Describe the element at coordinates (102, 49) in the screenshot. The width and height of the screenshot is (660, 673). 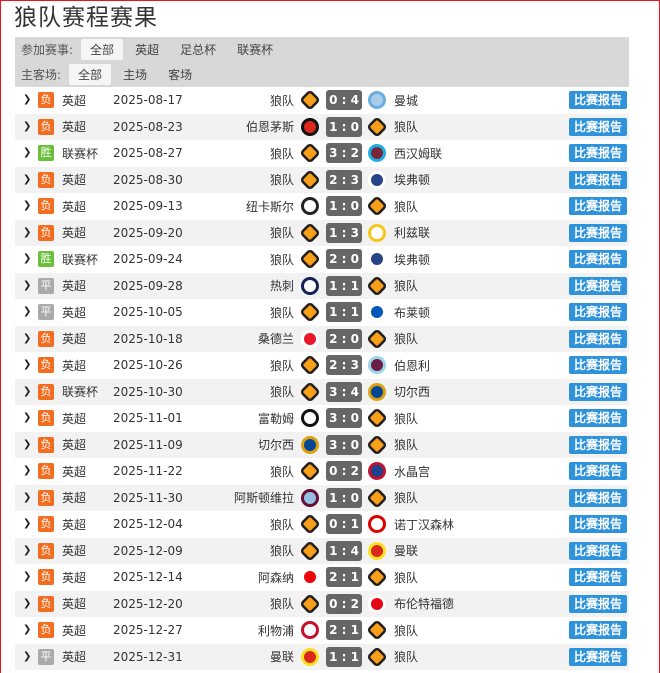
I see `filter-option-competition-0: 全部` at that location.